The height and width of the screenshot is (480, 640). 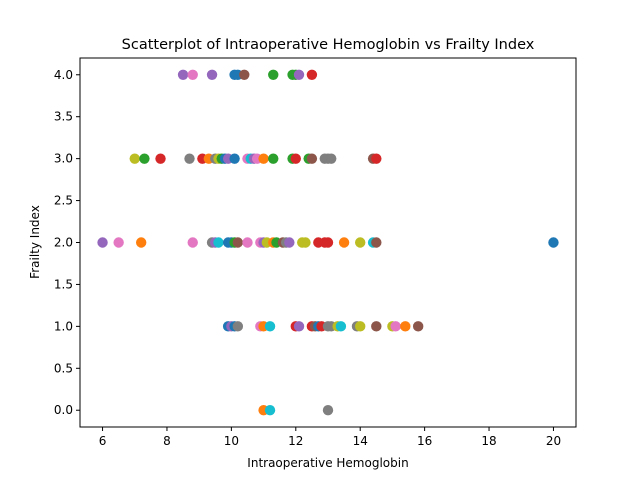 What do you see at coordinates (35, 242) in the screenshot?
I see `y-axis-label: Frailty Index` at bounding box center [35, 242].